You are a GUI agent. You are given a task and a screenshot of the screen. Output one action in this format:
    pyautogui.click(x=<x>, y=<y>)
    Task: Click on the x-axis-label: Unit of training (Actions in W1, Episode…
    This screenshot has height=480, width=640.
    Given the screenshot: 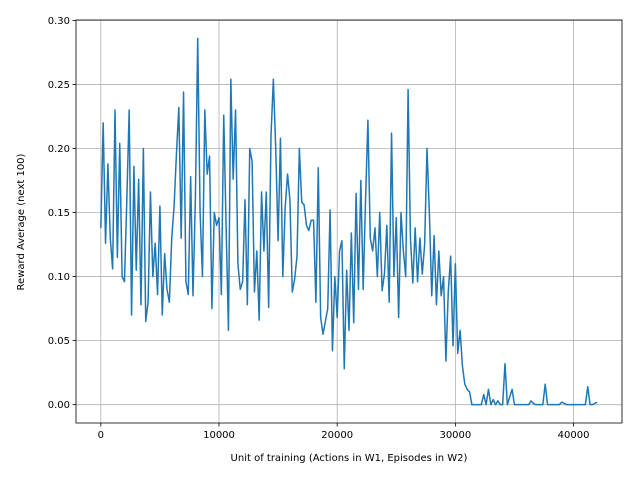 What is the action you would take?
    pyautogui.click(x=349, y=458)
    